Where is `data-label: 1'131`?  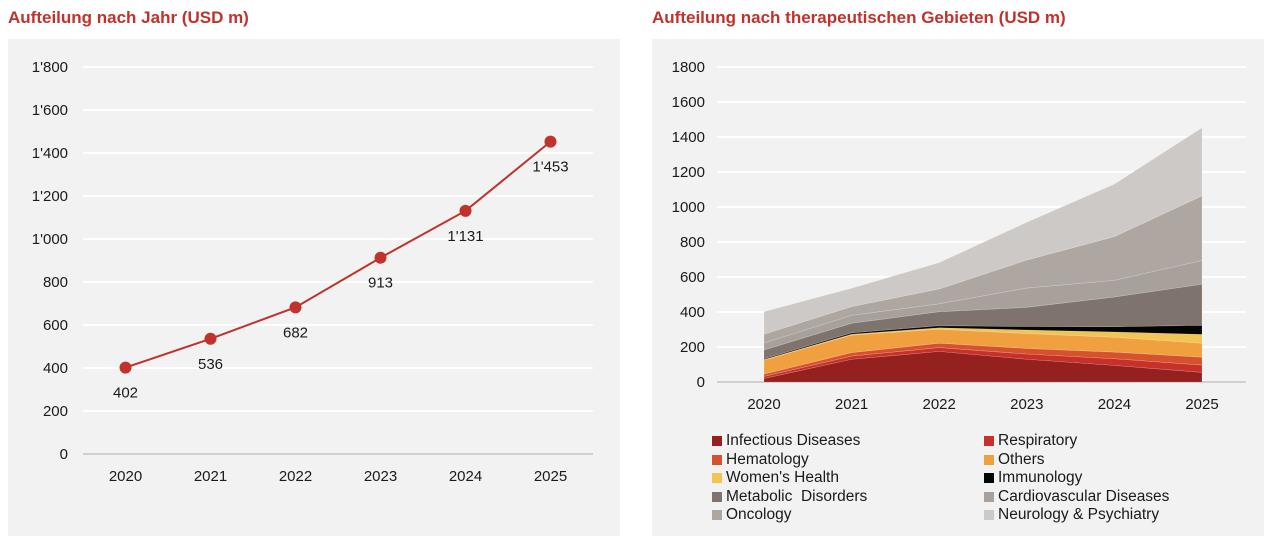
data-label: 1'131 is located at coordinates (465, 236).